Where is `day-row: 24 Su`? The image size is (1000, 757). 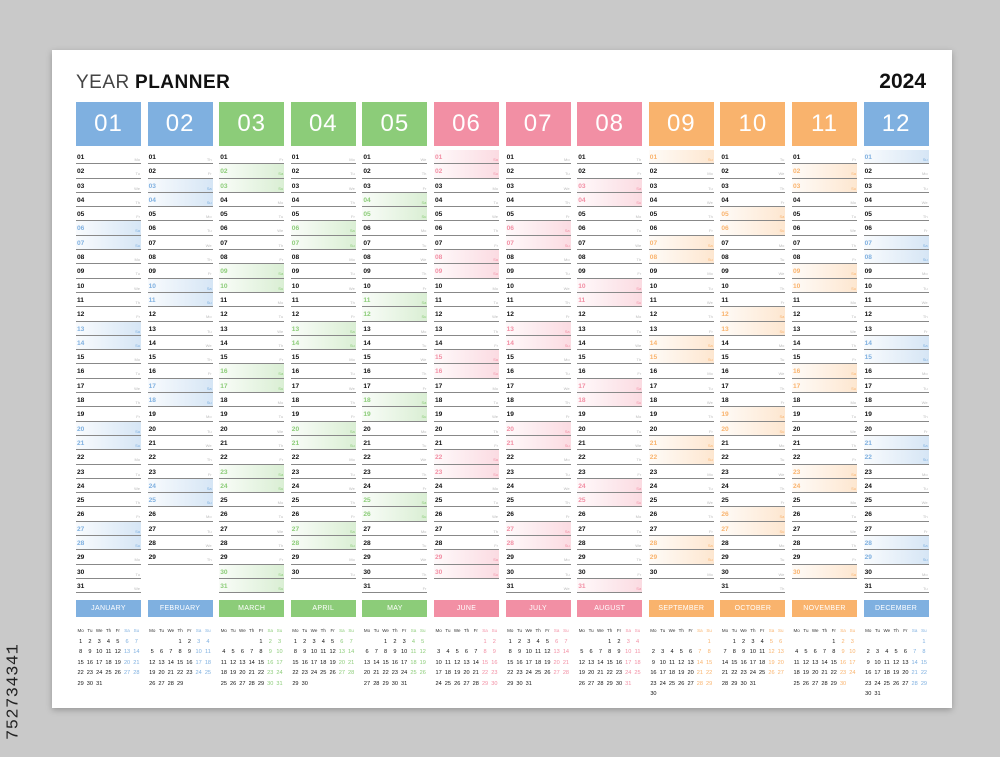
day-row: 24 Su is located at coordinates (252, 486).